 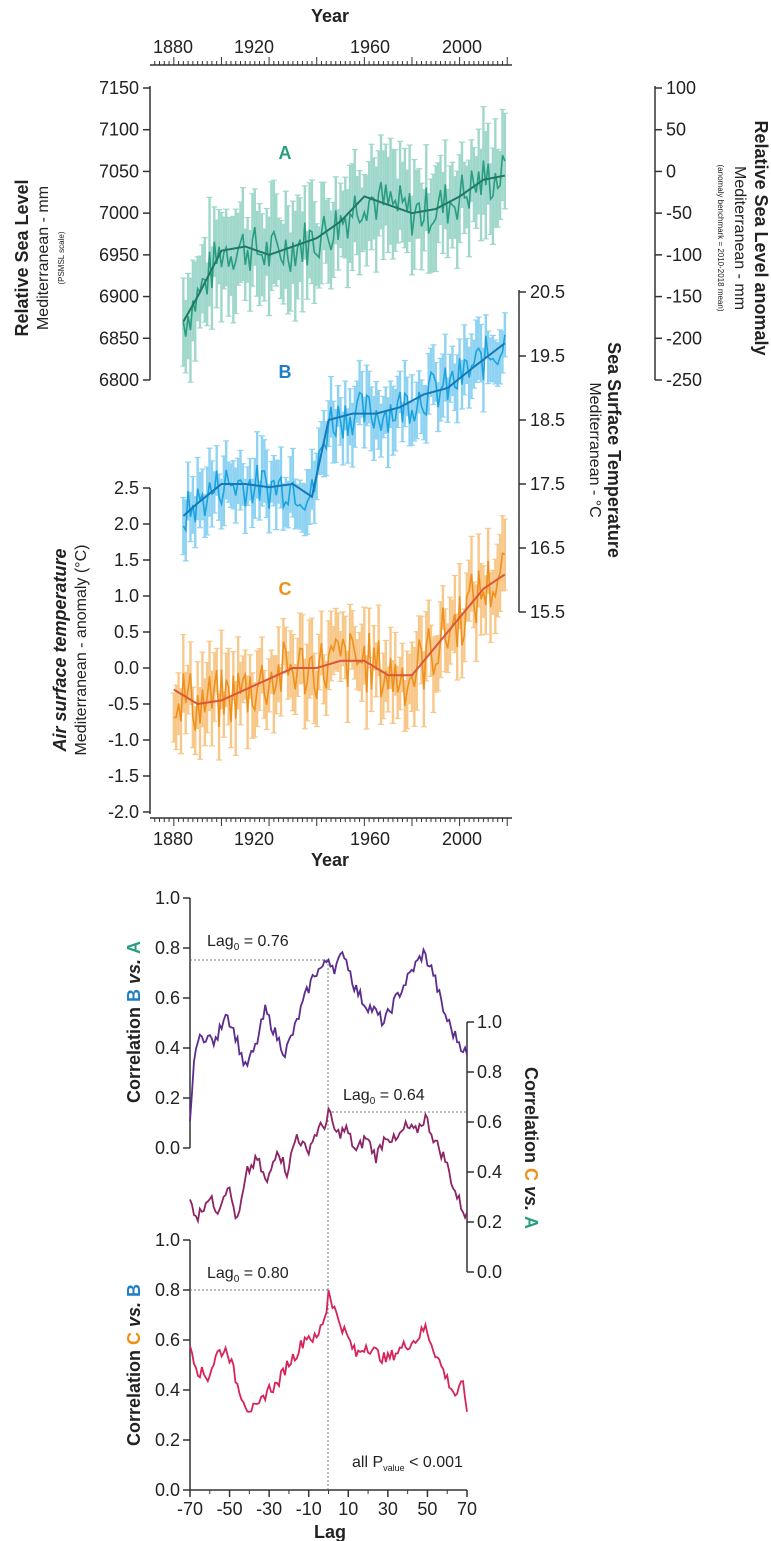 I want to click on corr-cb-axis-title: Correlation C vs. B, so click(x=134, y=1365).